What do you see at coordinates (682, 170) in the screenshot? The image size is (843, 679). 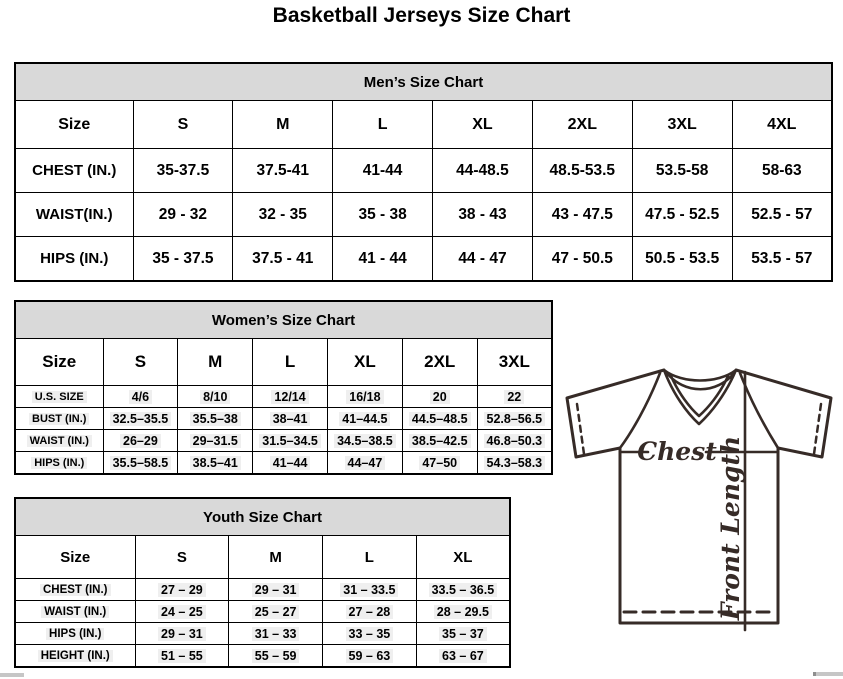 I see `size-value-cell: 53.5-58` at bounding box center [682, 170].